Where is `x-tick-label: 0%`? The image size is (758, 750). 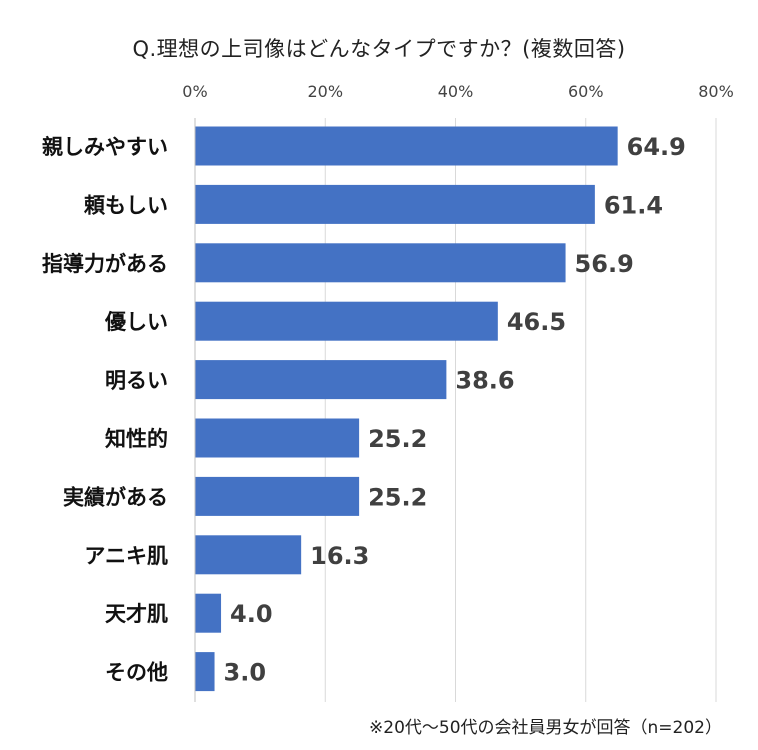 x-tick-label: 0% is located at coordinates (194, 91).